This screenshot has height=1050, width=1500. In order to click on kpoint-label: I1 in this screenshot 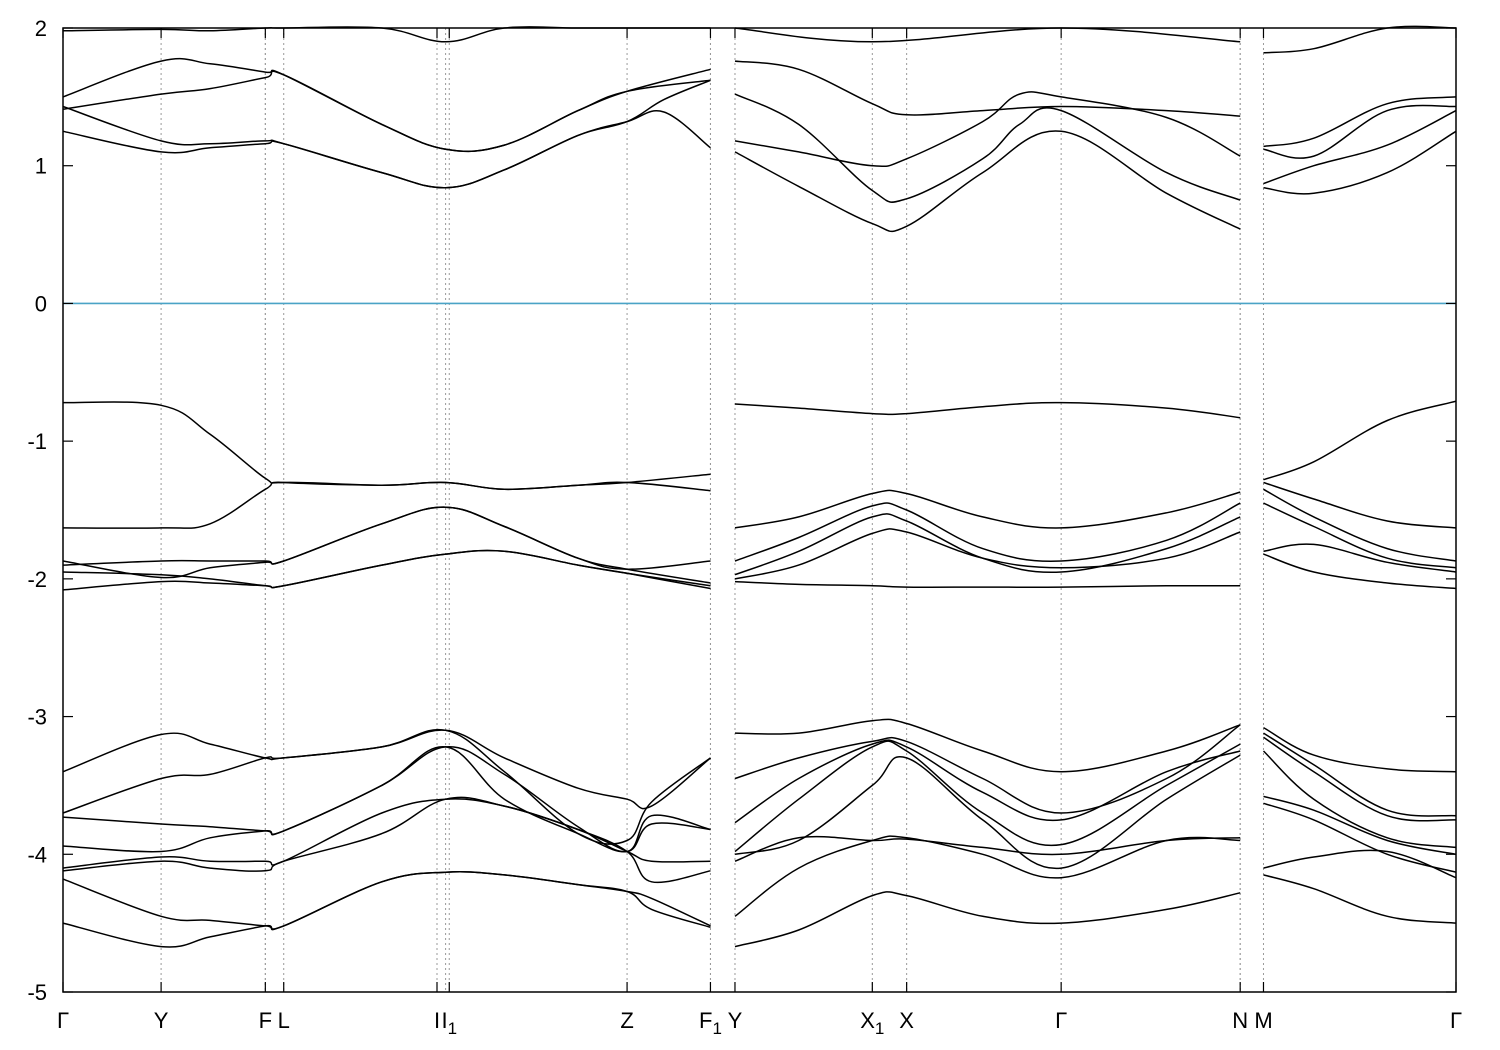, I will do `click(449, 1023)`.